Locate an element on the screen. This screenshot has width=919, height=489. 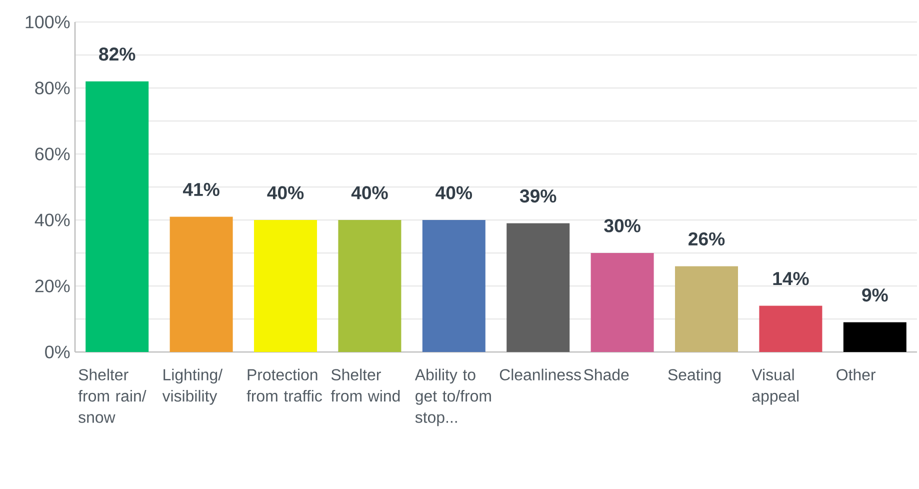
data-label: 82% is located at coordinates (117, 54).